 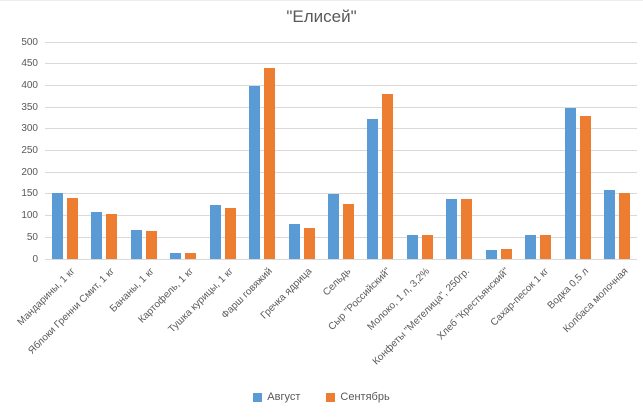 I want to click on y-axis-tick-label: 350, so click(x=29, y=107).